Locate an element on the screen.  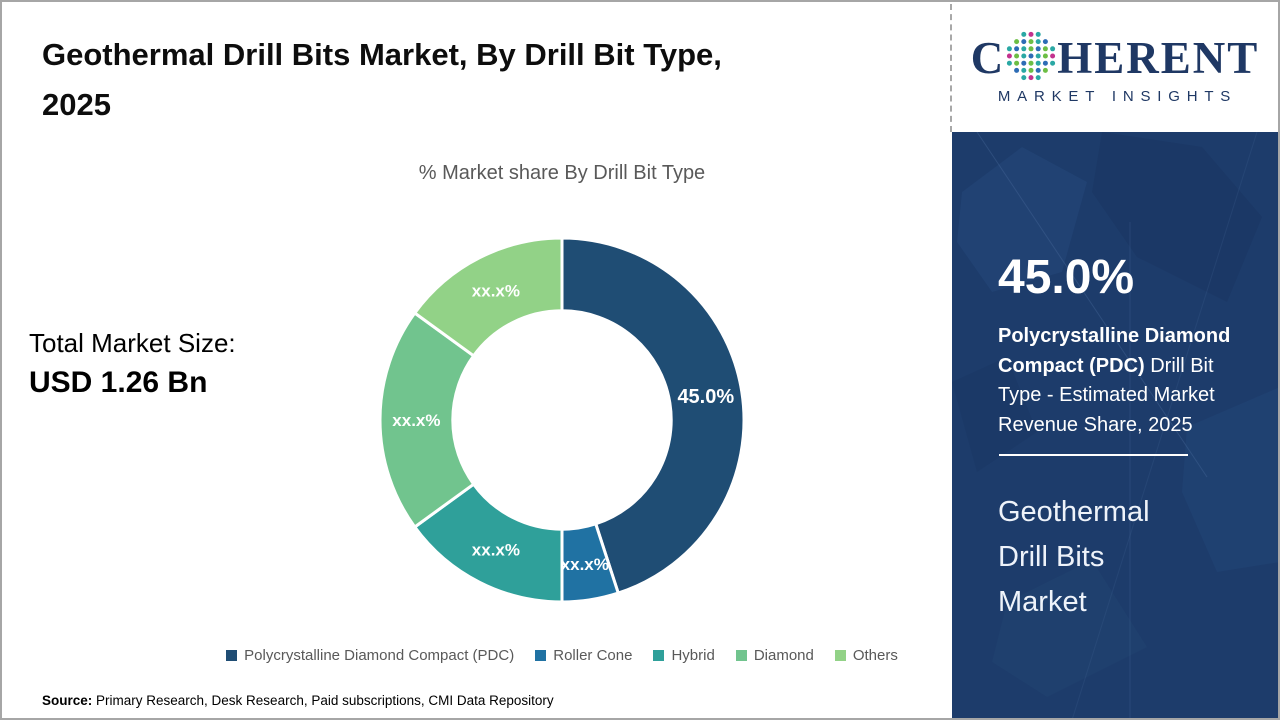
donut-chart: 45.0% xx.x% xx.x% xx.x% xx.x% is located at coordinates (562, 420).